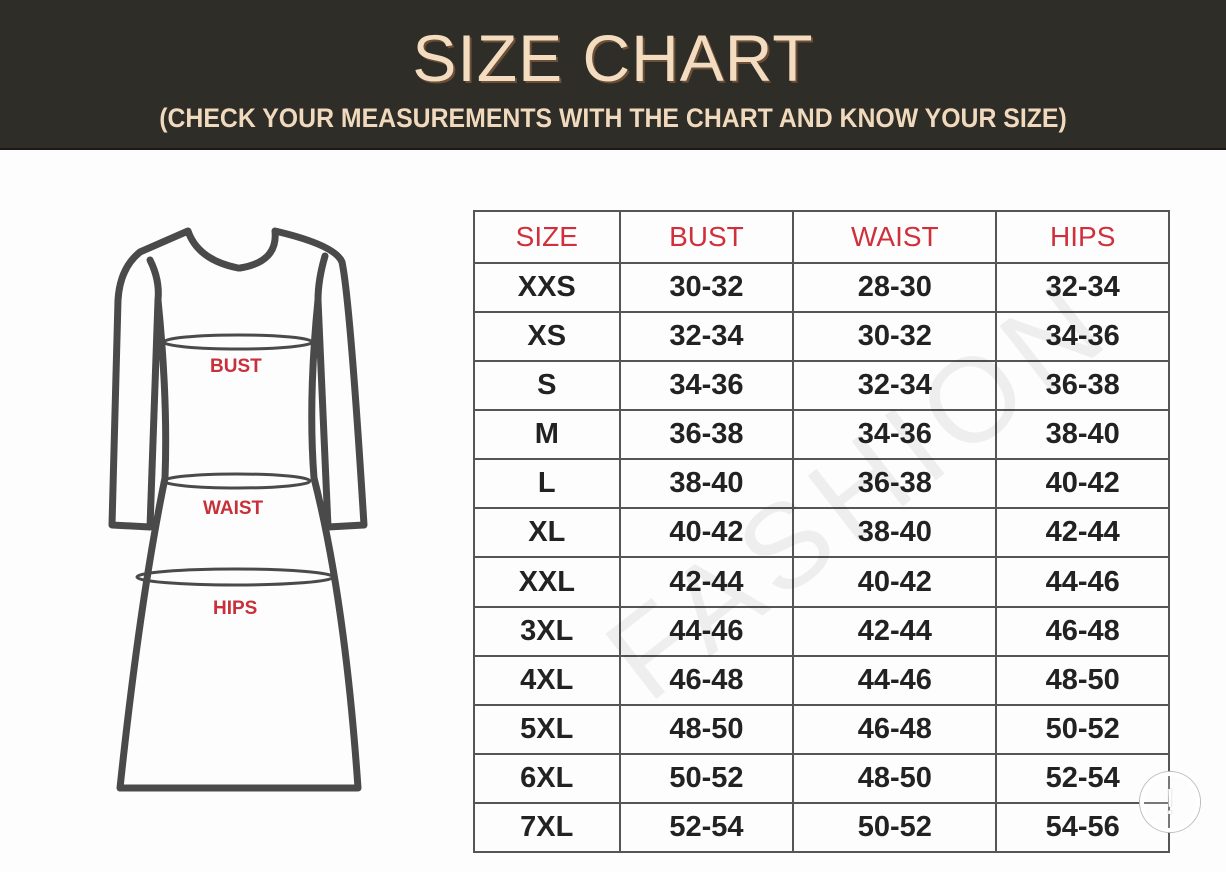  I want to click on cell-bust: 40-42, so click(706, 533).